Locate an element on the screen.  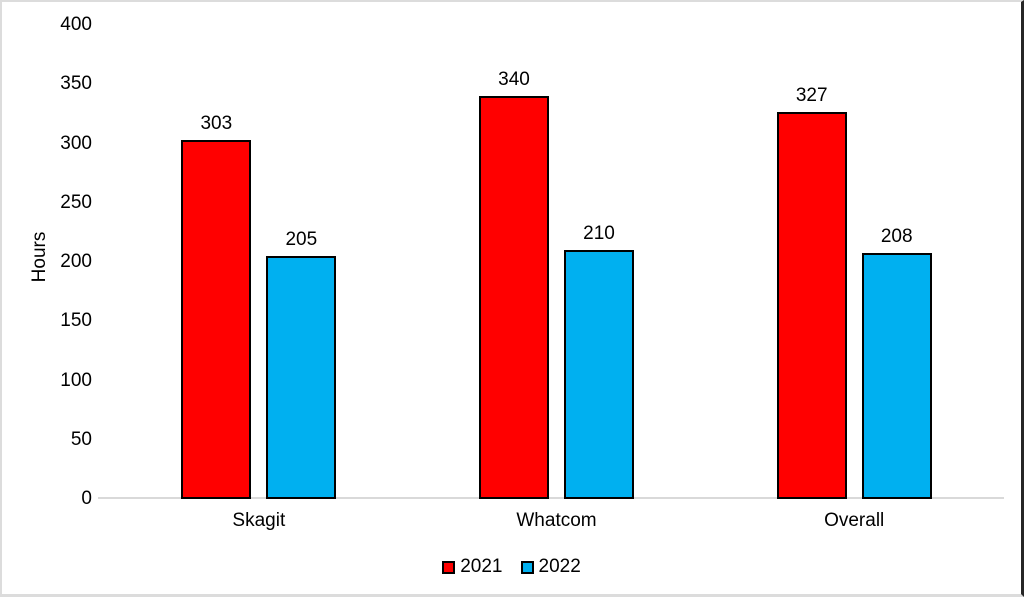
bar-2021-whatcom: 340 is located at coordinates (514, 284).